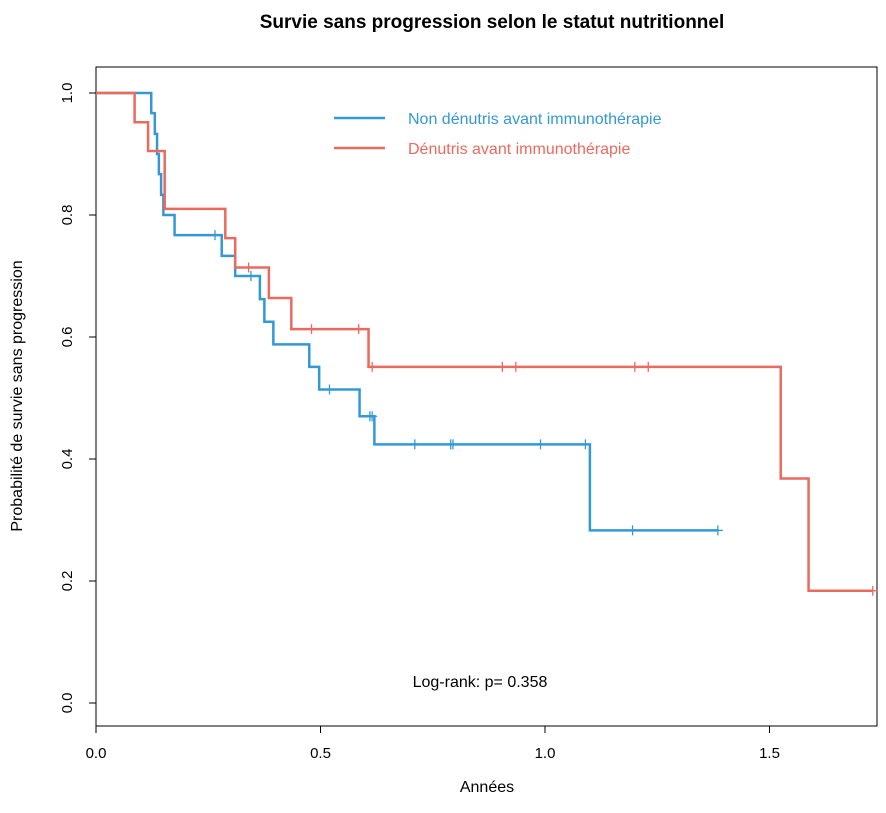 Image resolution: width=886 pixels, height=813 pixels. I want to click on y-tick-label: 0.4, so click(67, 459).